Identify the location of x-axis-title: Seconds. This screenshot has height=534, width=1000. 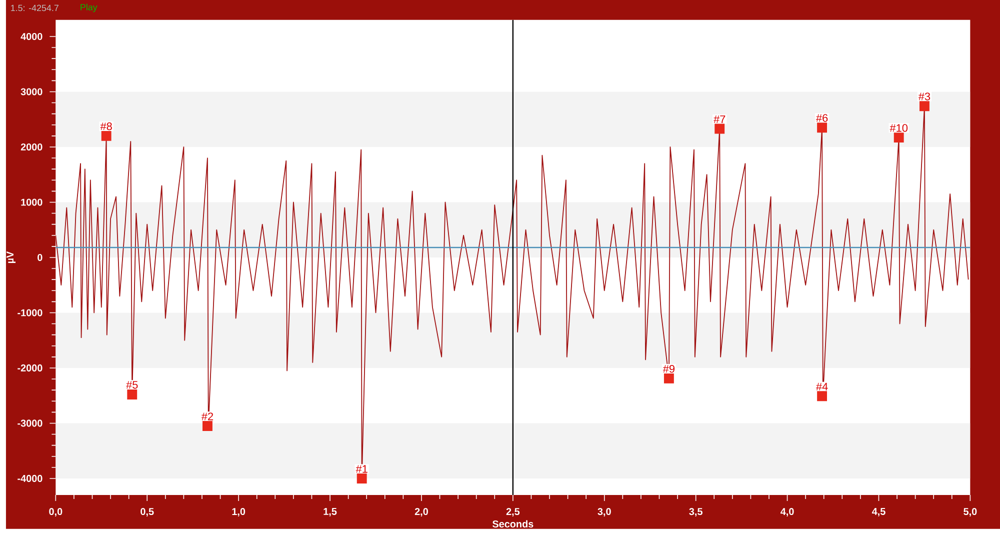
(513, 524).